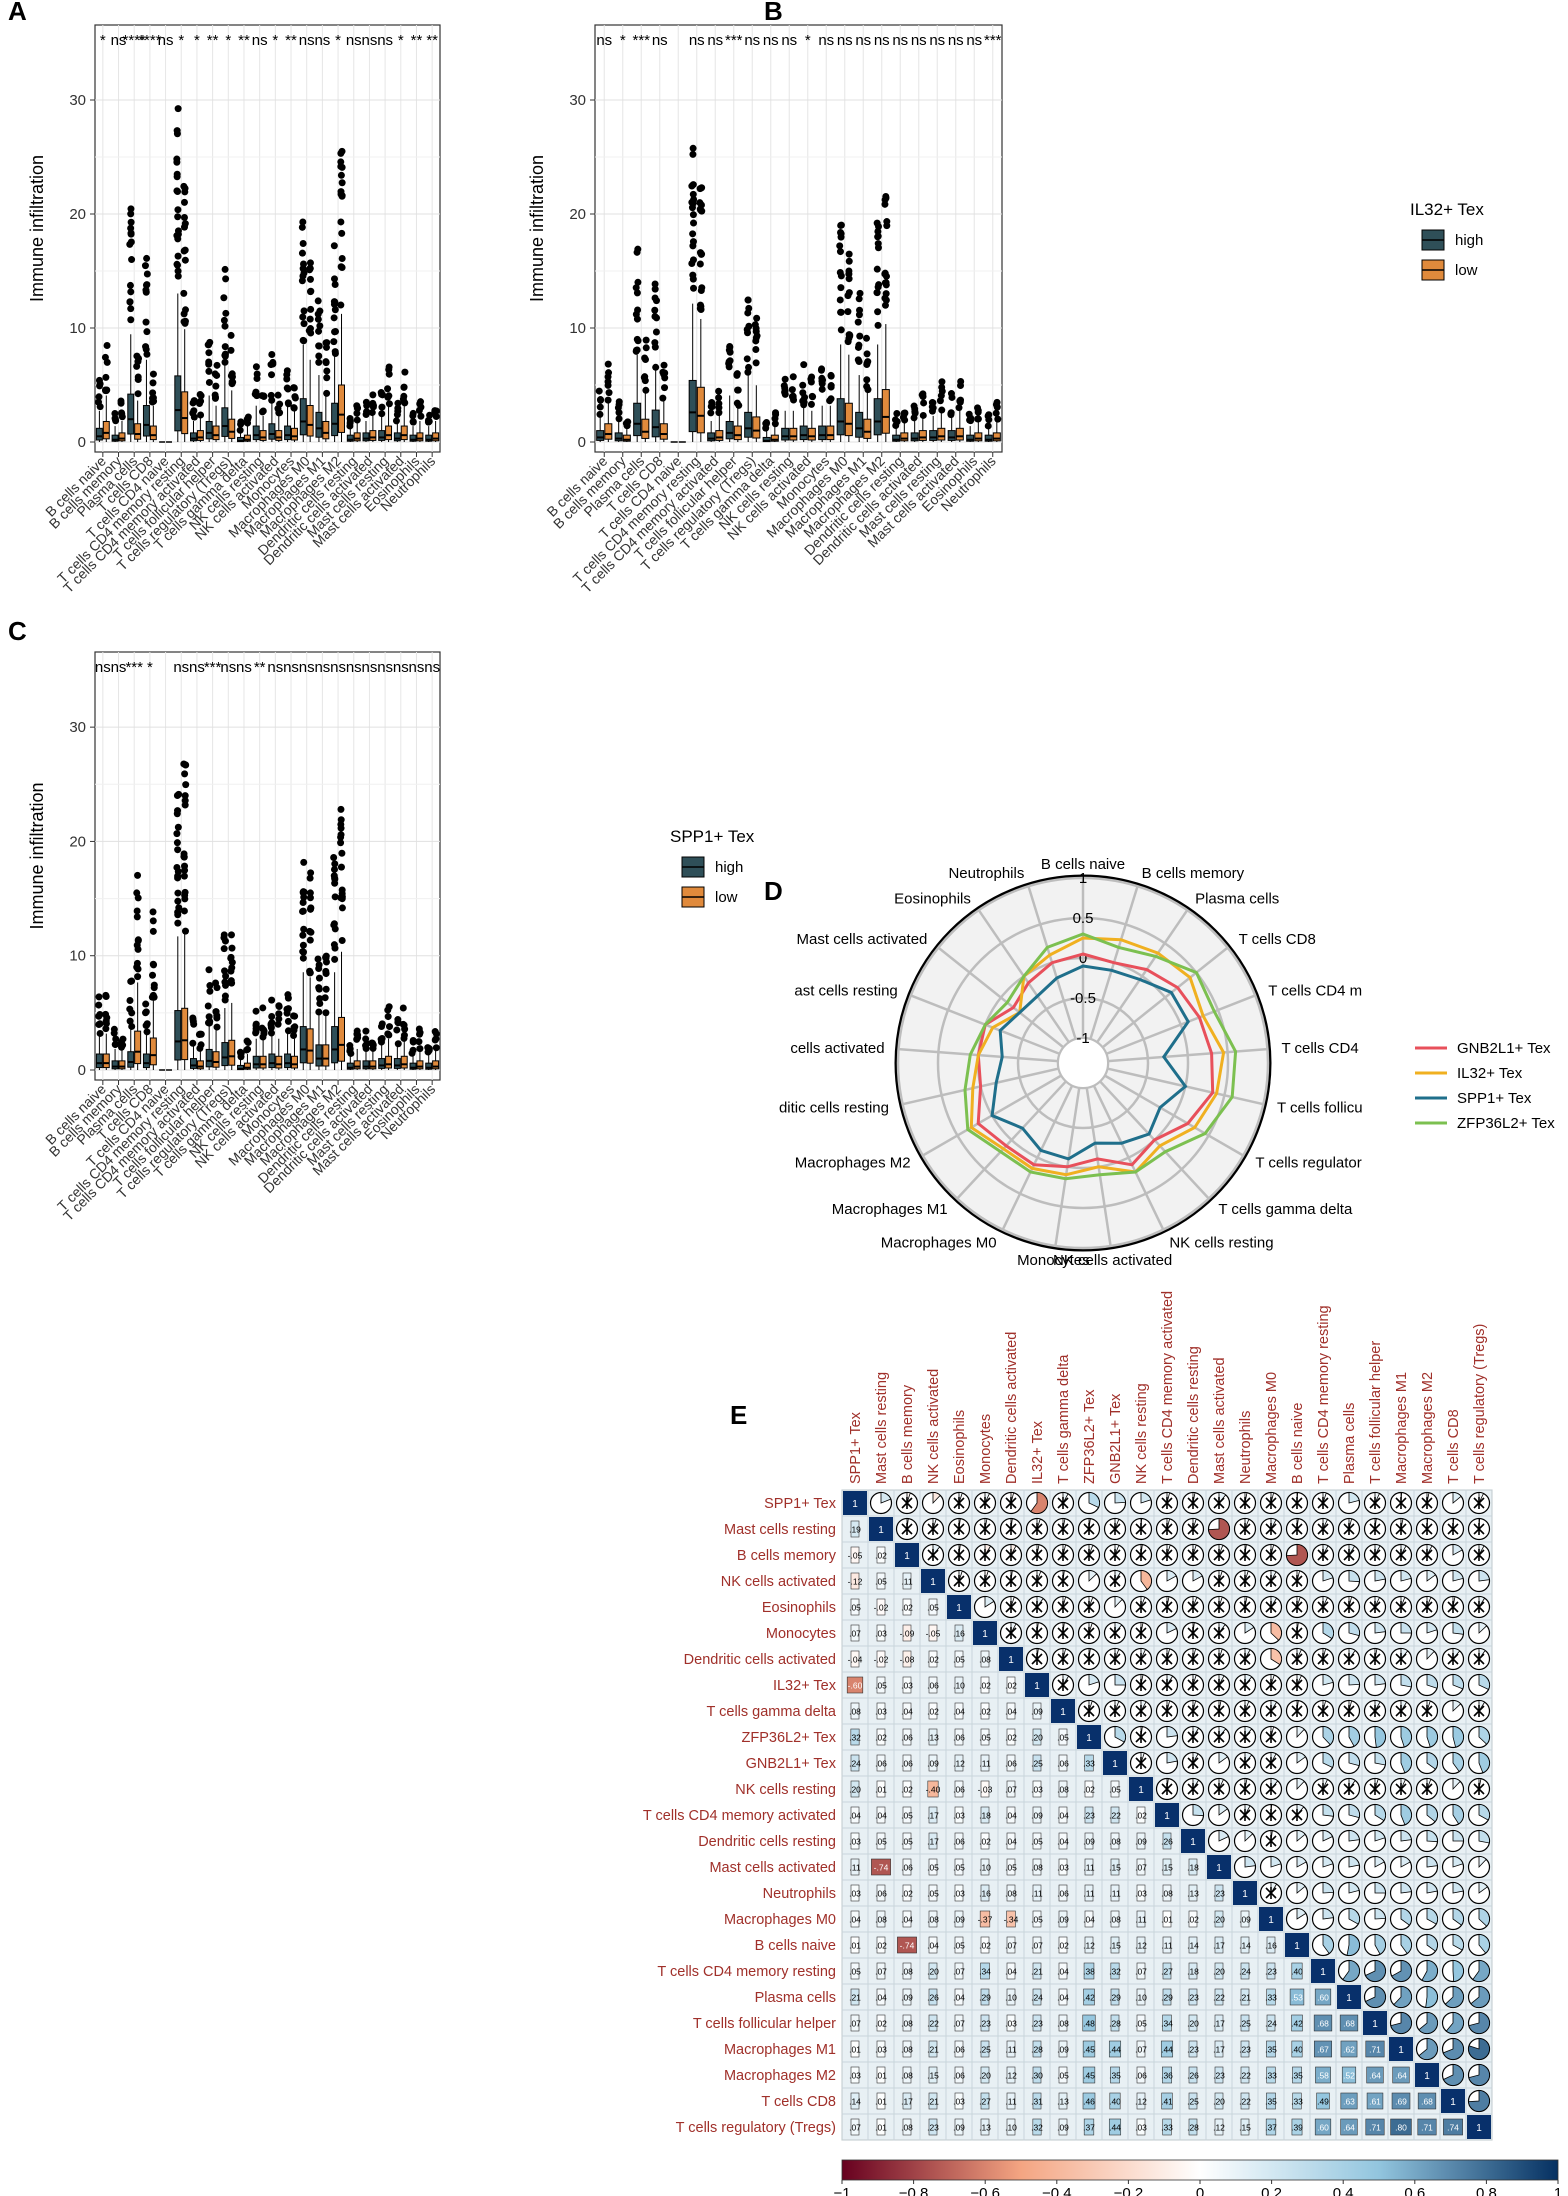 This screenshot has height=2196, width=1568. Describe the element at coordinates (1375, 2050) in the screenshot. I see `corr-value: .71` at that location.